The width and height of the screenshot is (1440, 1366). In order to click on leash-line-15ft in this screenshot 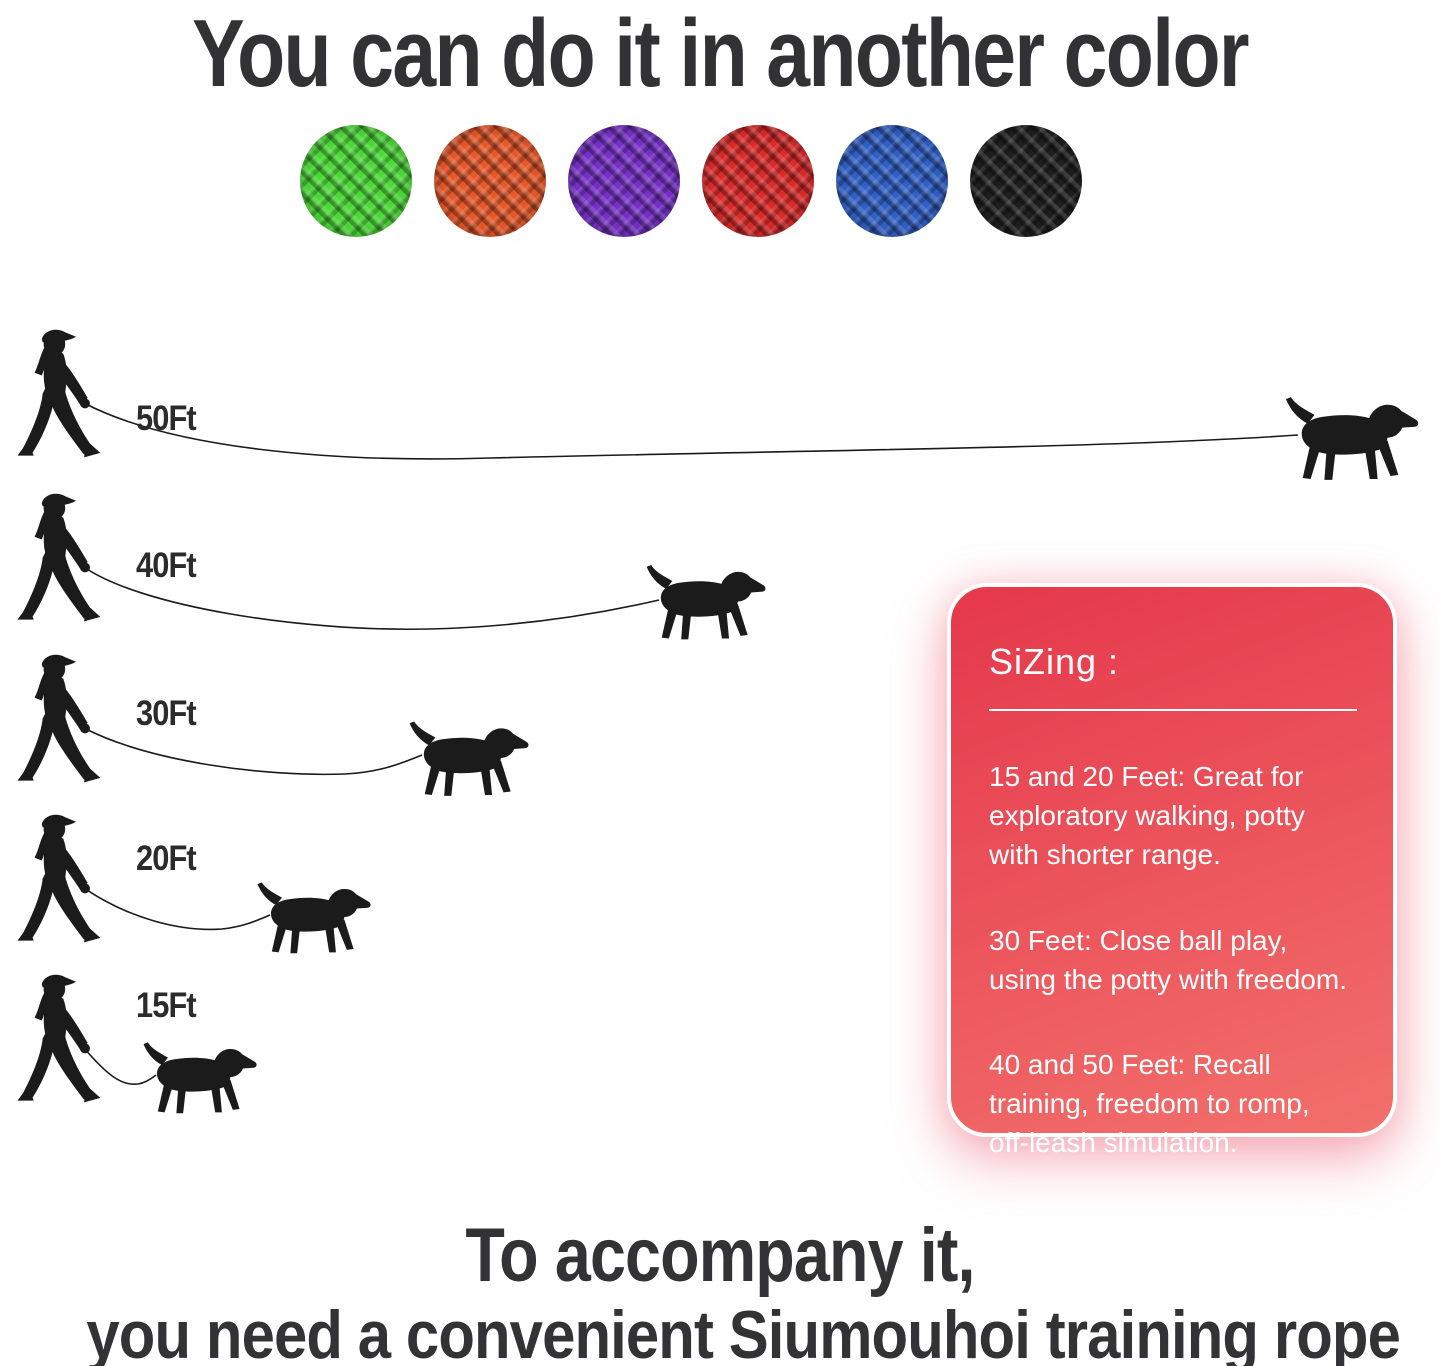, I will do `click(120, 1066)`.